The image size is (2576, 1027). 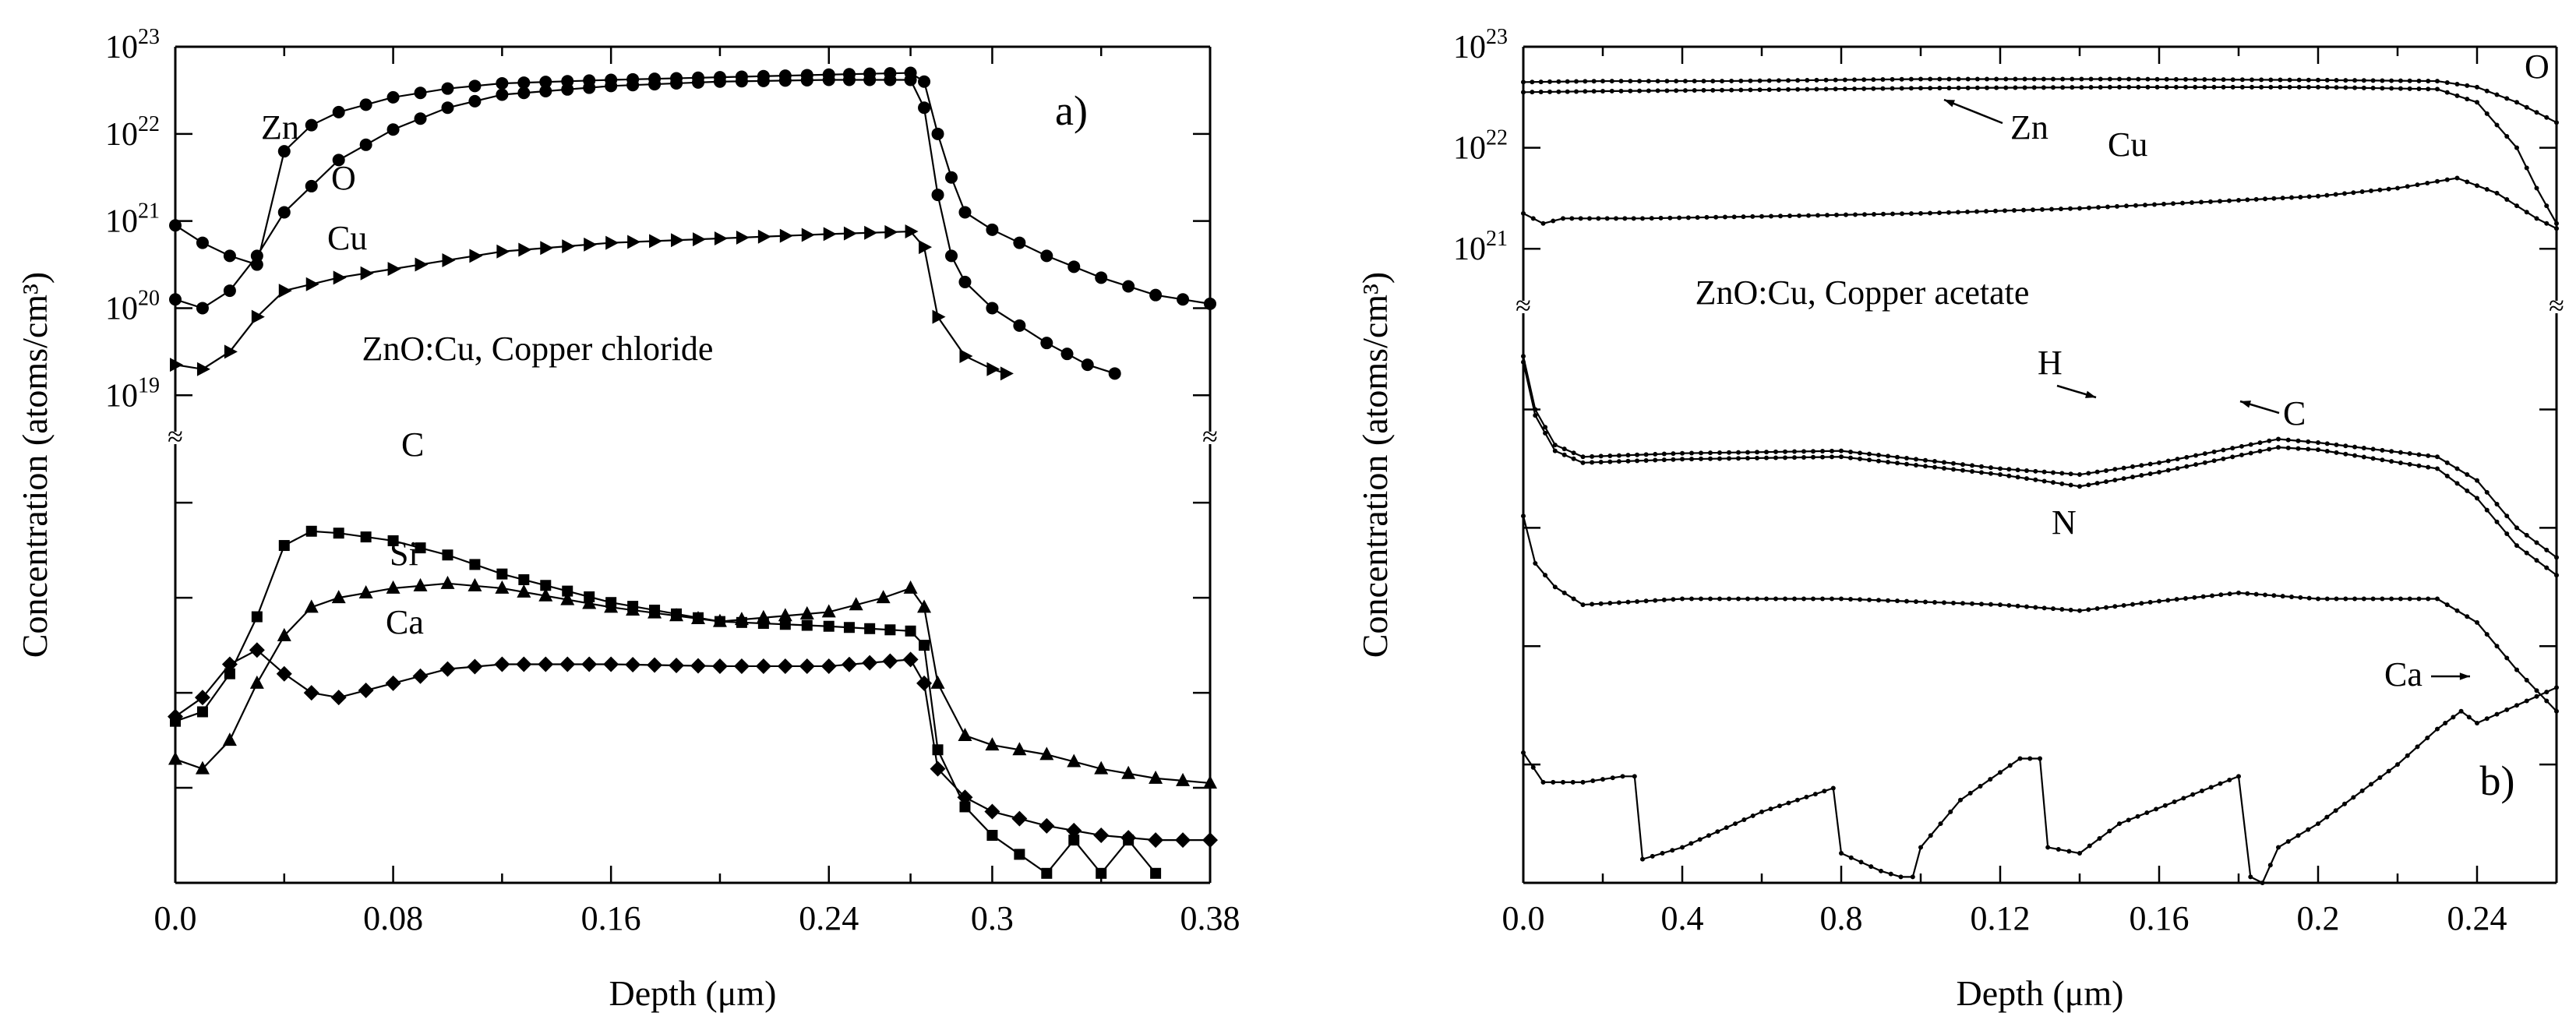 What do you see at coordinates (2039, 470) in the screenshot?
I see `series-line-c` at bounding box center [2039, 470].